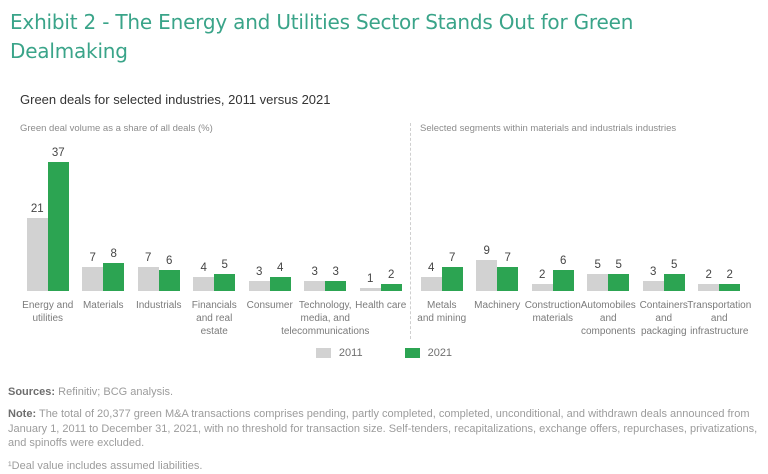  I want to click on category-column: 7 8 Materials, so click(104, 242).